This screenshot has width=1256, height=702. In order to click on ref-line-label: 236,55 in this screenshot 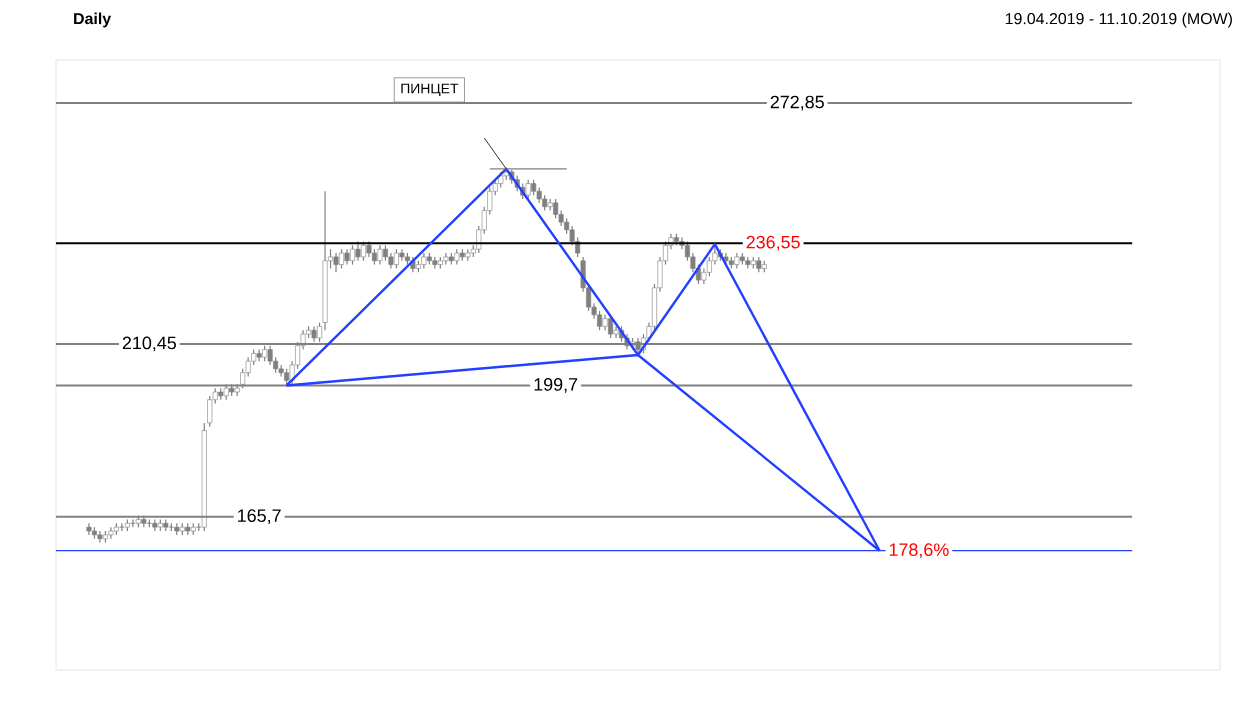, I will do `click(773, 243)`.